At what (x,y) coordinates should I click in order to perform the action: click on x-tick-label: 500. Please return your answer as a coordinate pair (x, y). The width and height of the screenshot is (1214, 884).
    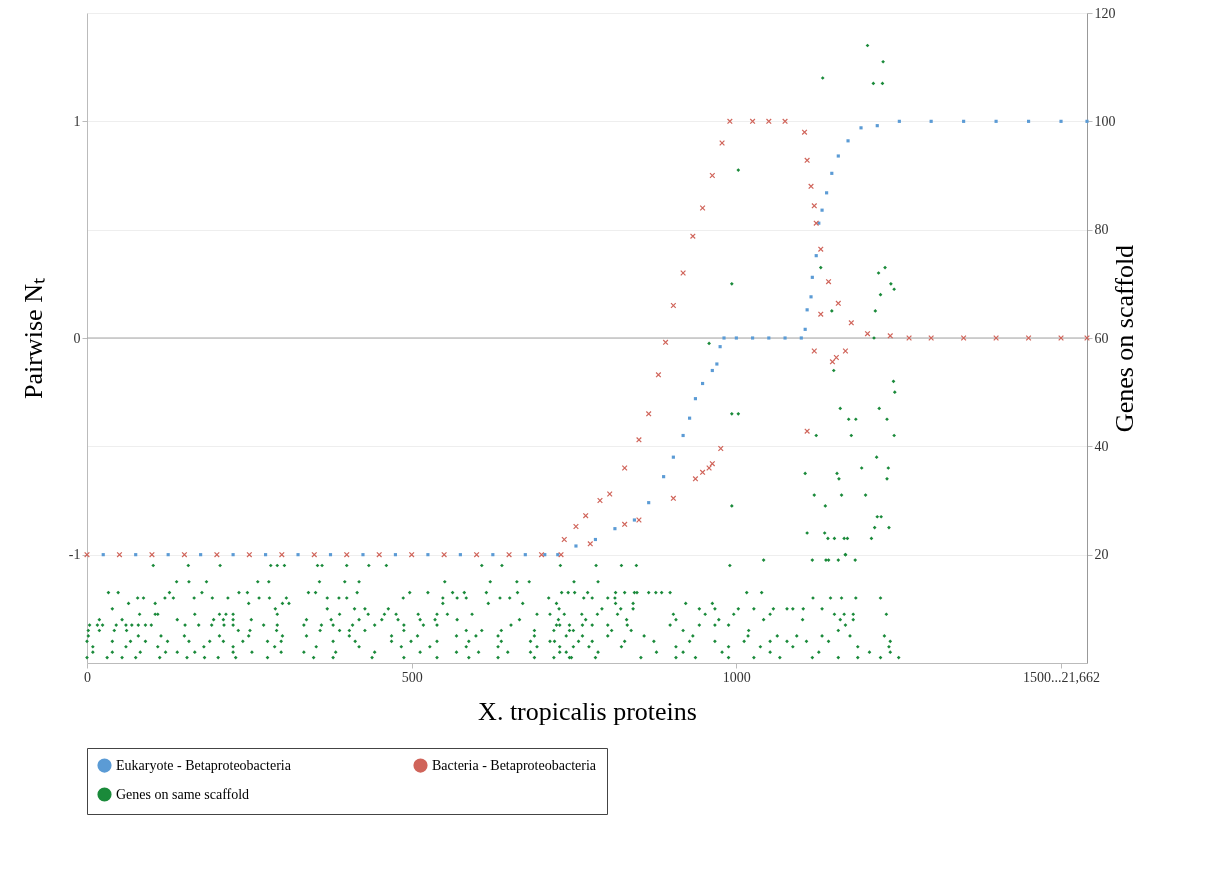
    Looking at the image, I should click on (412, 677).